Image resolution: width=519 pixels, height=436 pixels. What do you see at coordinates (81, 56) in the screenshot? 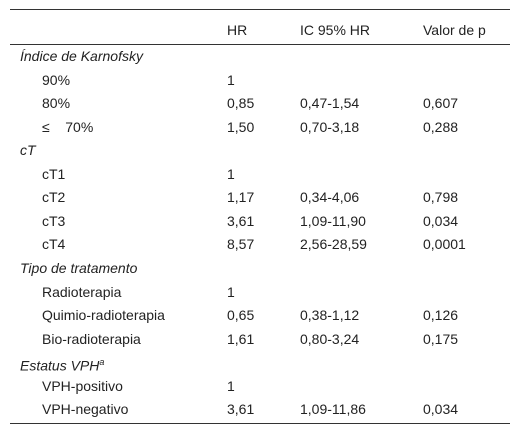
I see `group-label: Índice de Karnofsky` at bounding box center [81, 56].